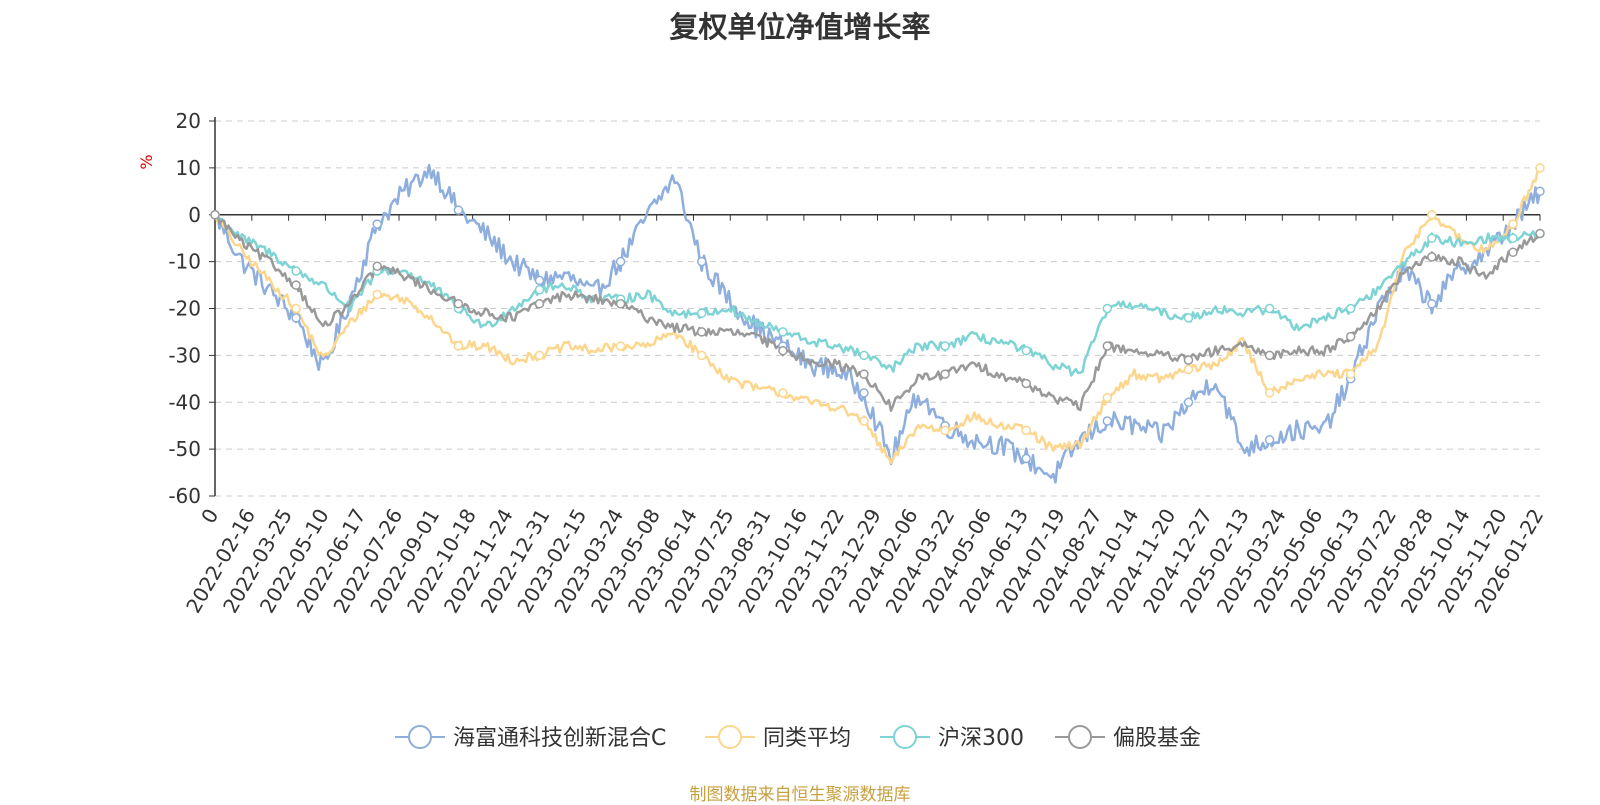  Describe the element at coordinates (184, 309) in the screenshot. I see `y-tick-label: -20` at that location.